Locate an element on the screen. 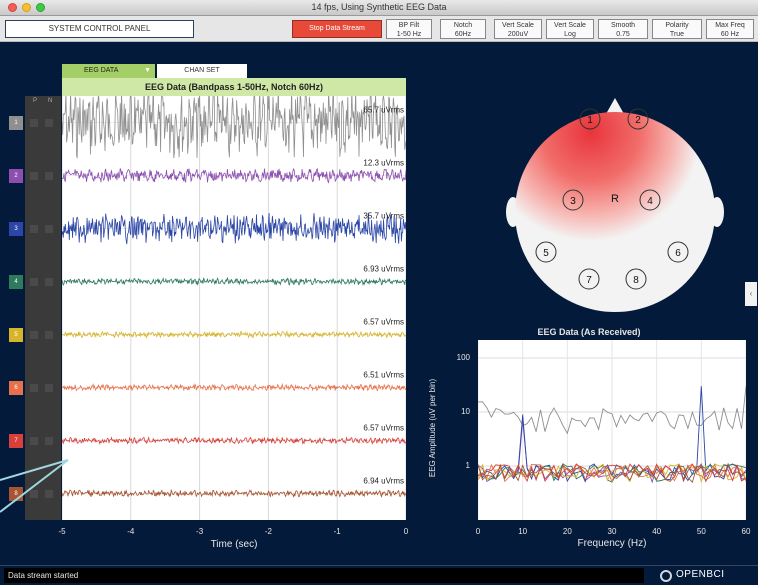 This screenshot has height=585, width=758. window-title: 14 fps, Using Synthetic EEG Data is located at coordinates (379, 7).